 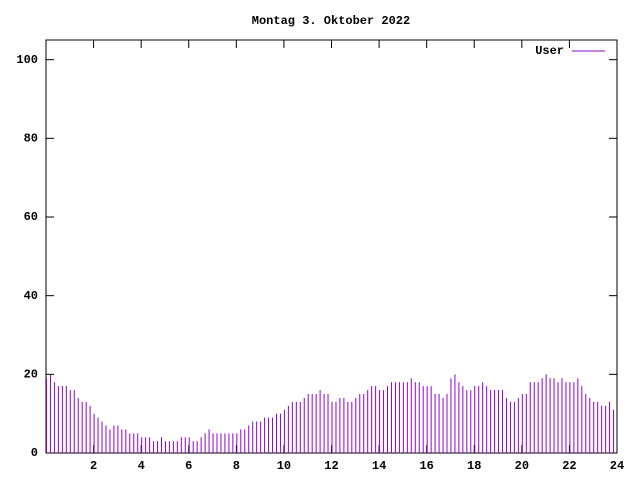 What do you see at coordinates (331, 21) in the screenshot?
I see `chart-title: Montag 3. Oktober 2022` at bounding box center [331, 21].